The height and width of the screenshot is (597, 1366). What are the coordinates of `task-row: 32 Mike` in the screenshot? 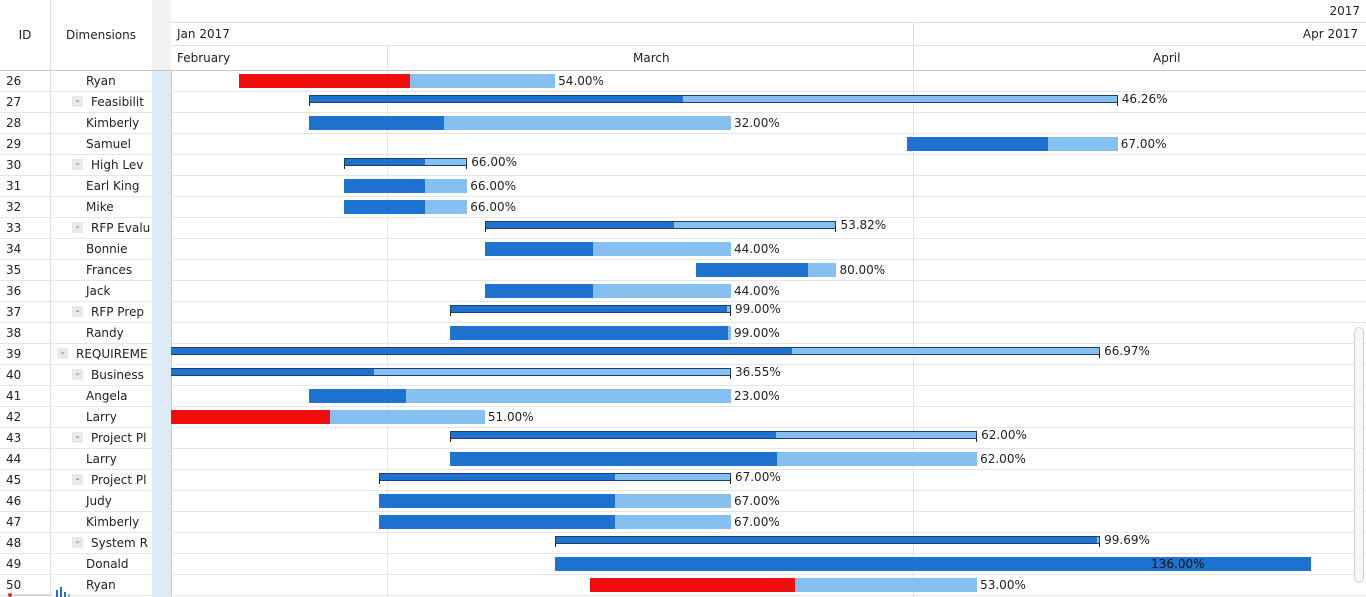 It's located at (76, 207).